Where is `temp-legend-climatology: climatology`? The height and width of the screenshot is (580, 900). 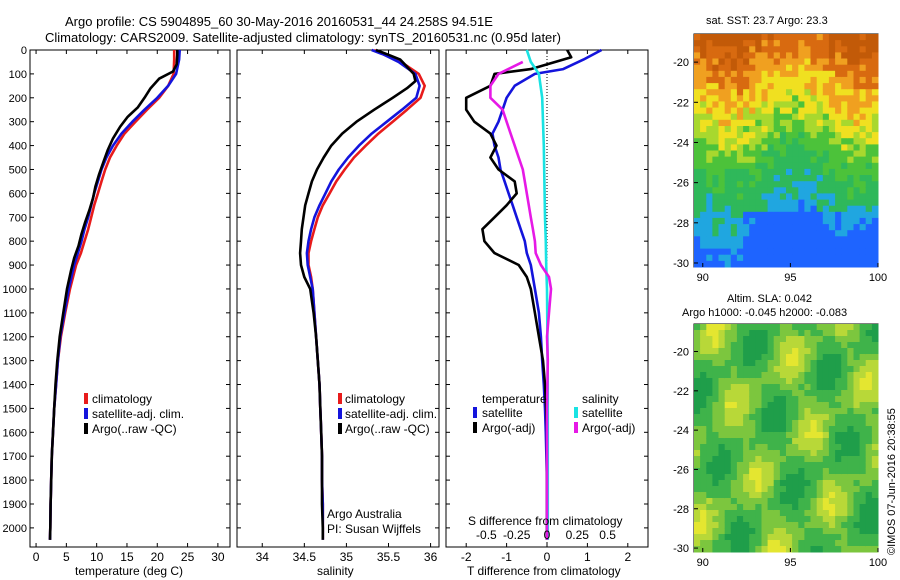
temp-legend-climatology: climatology is located at coordinates (122, 399).